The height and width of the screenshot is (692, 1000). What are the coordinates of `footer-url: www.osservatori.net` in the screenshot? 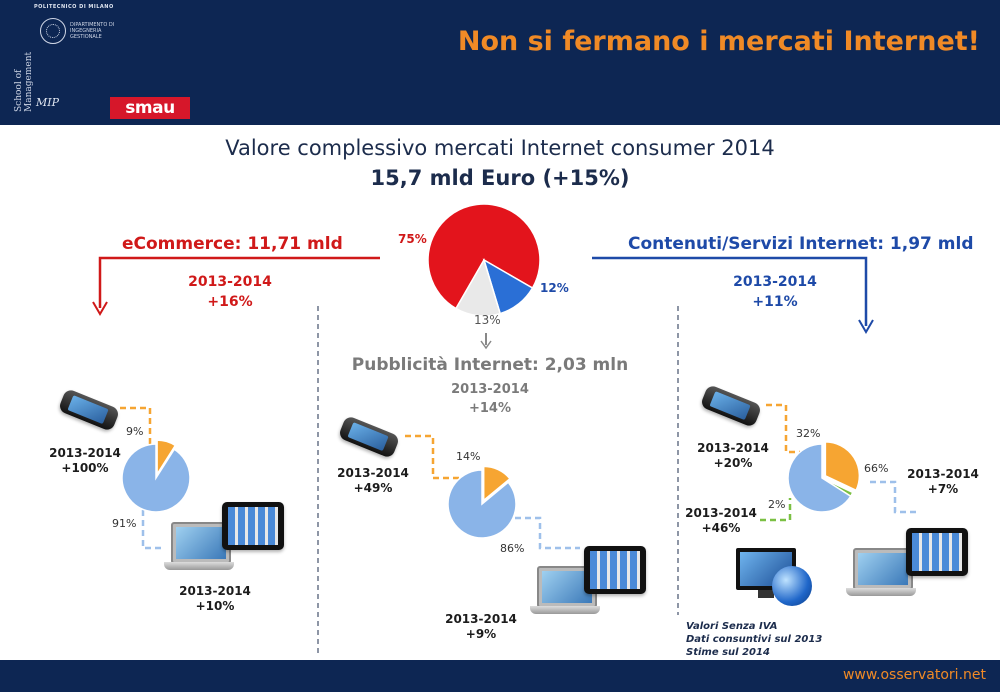 It's located at (914, 675).